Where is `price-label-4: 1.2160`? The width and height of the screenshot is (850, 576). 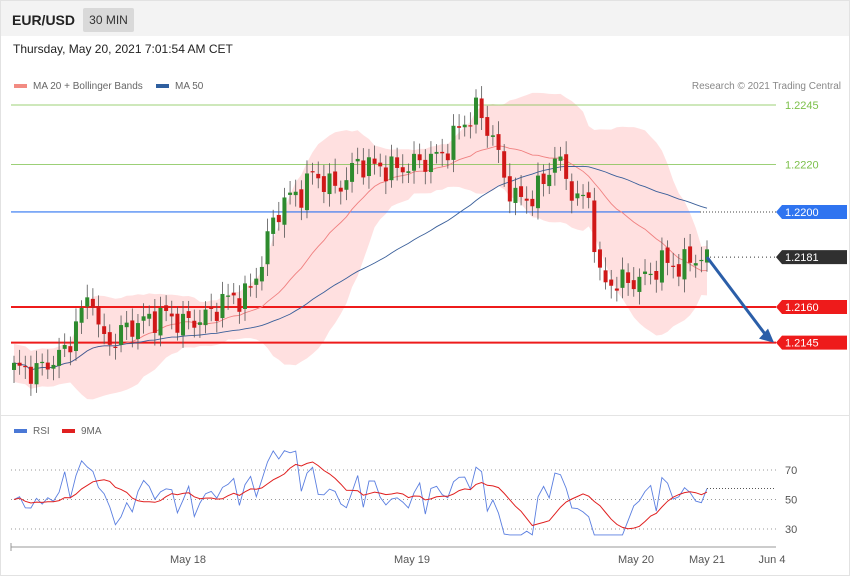 price-label-4: 1.2160 is located at coordinates (802, 308).